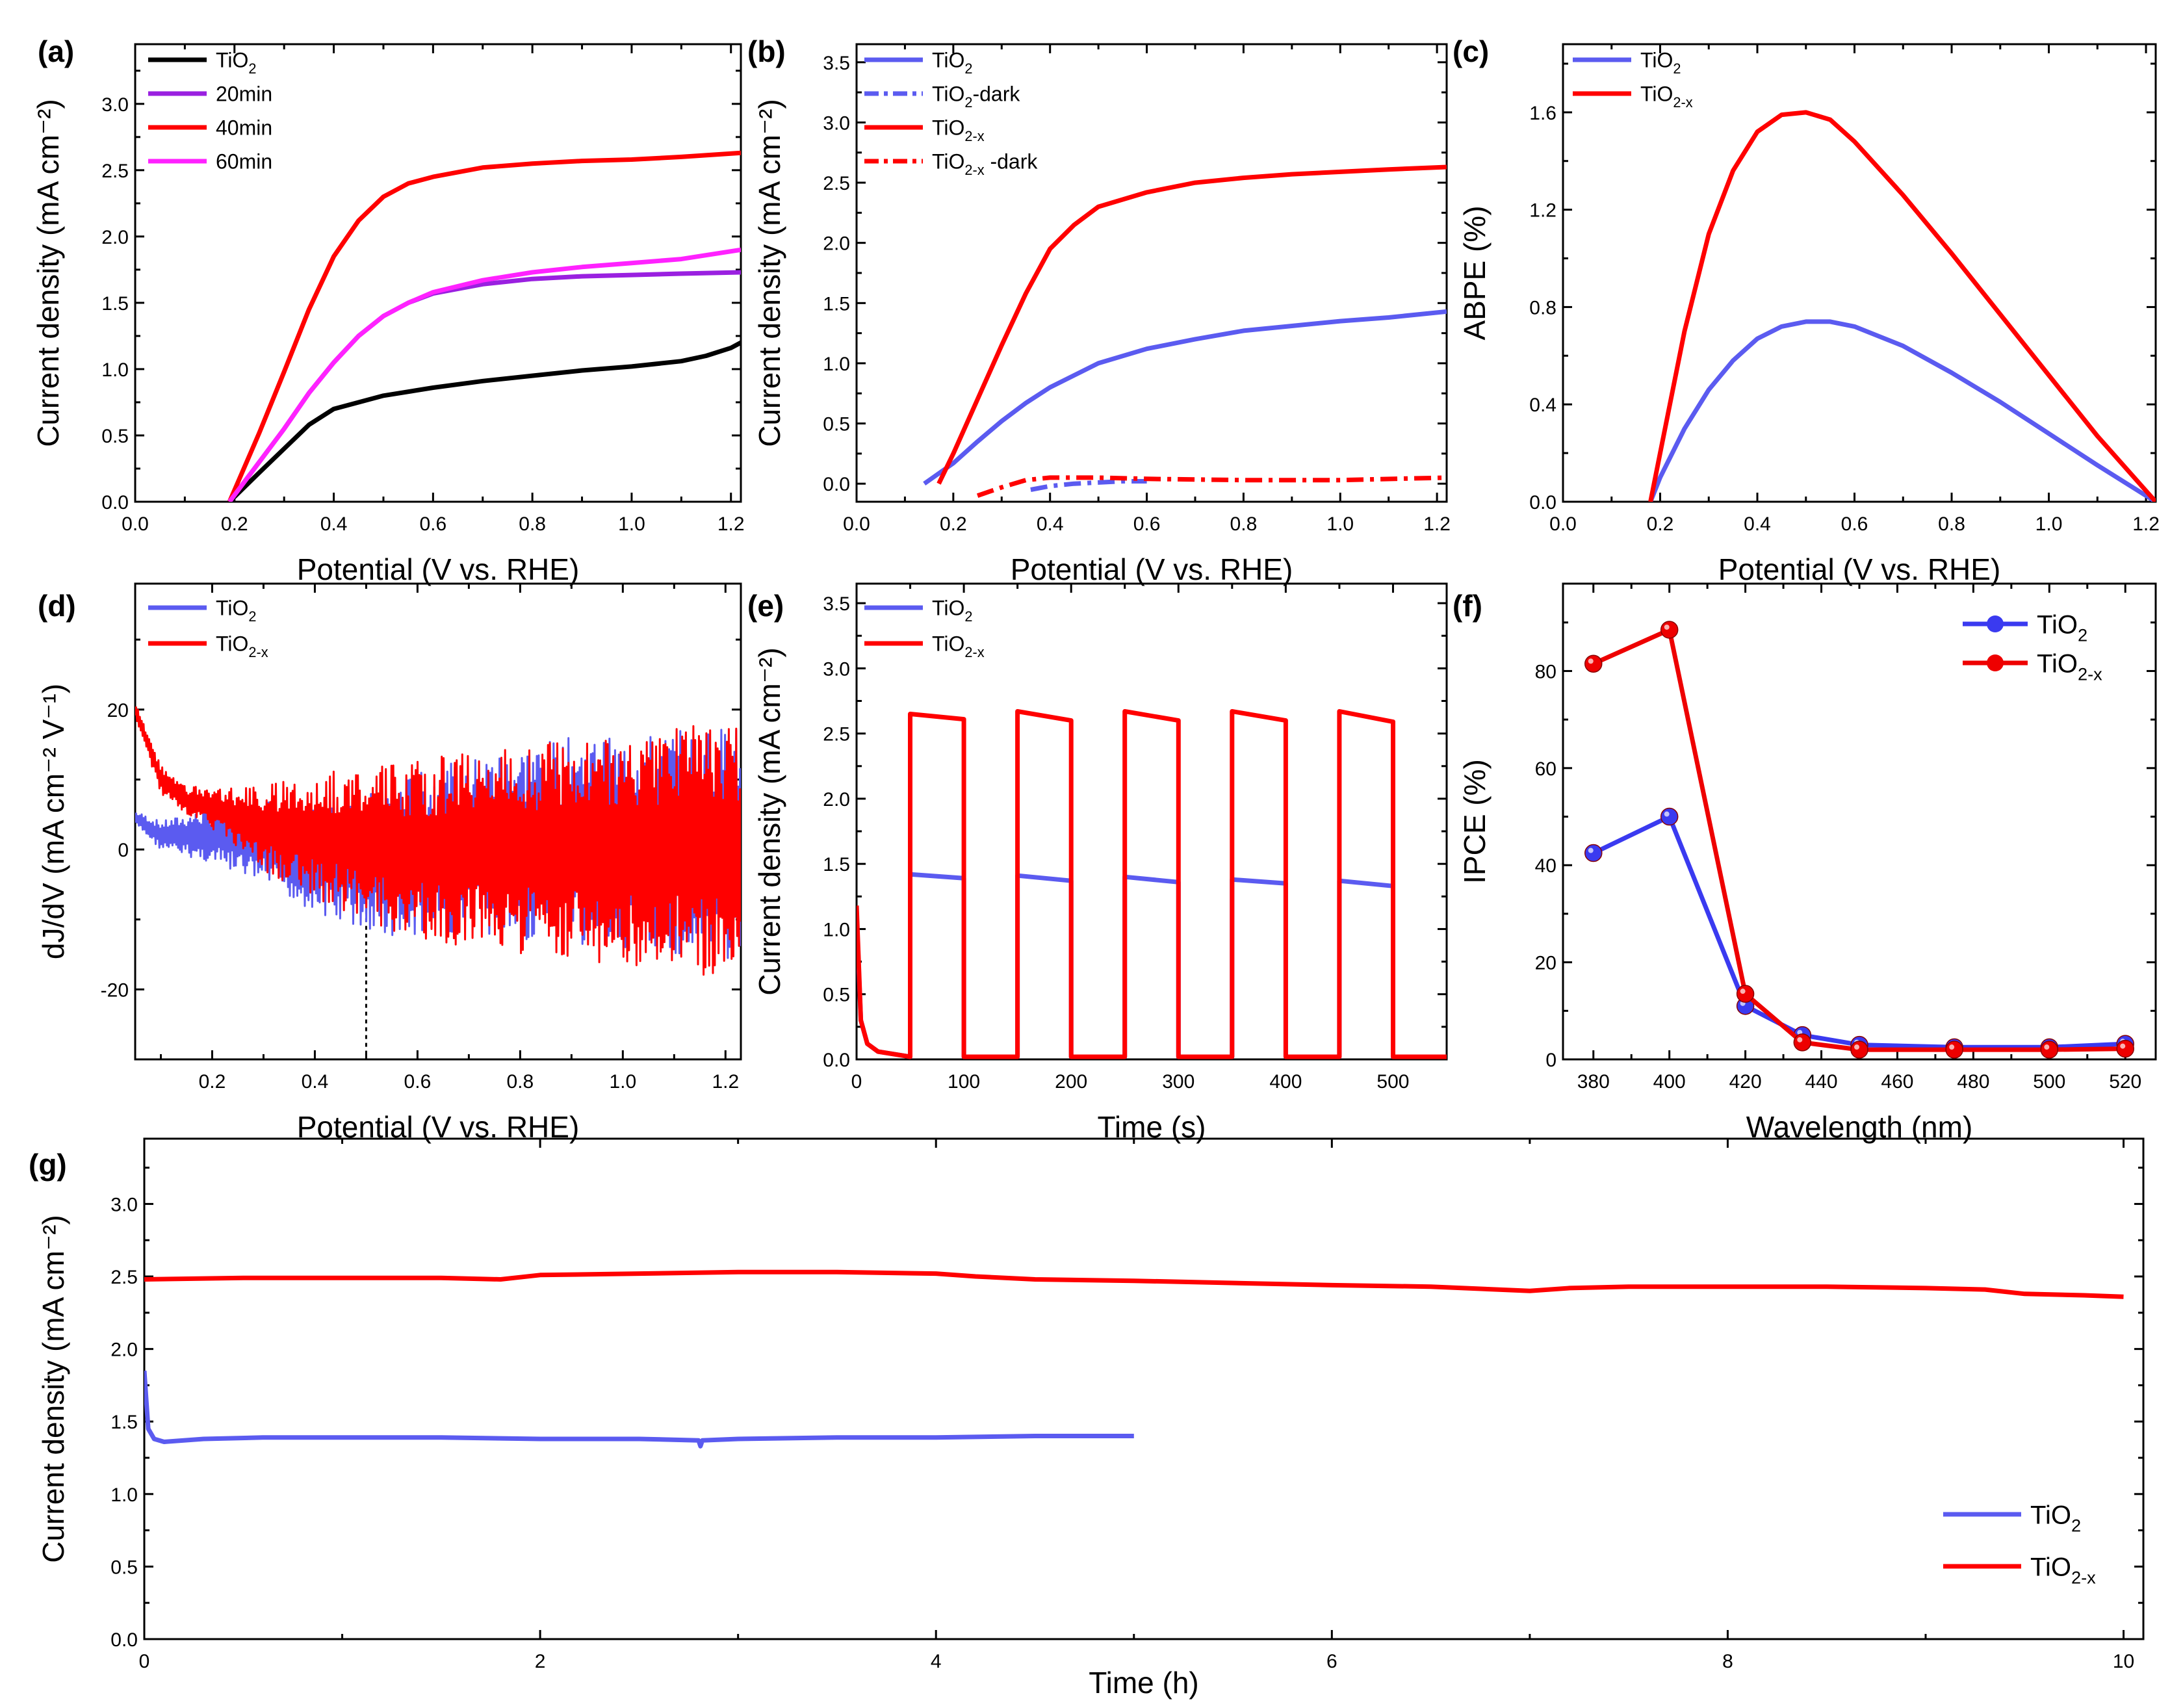 This screenshot has height=1708, width=2183. Describe the element at coordinates (115, 990) in the screenshot. I see `y-tick-label: -20` at that location.